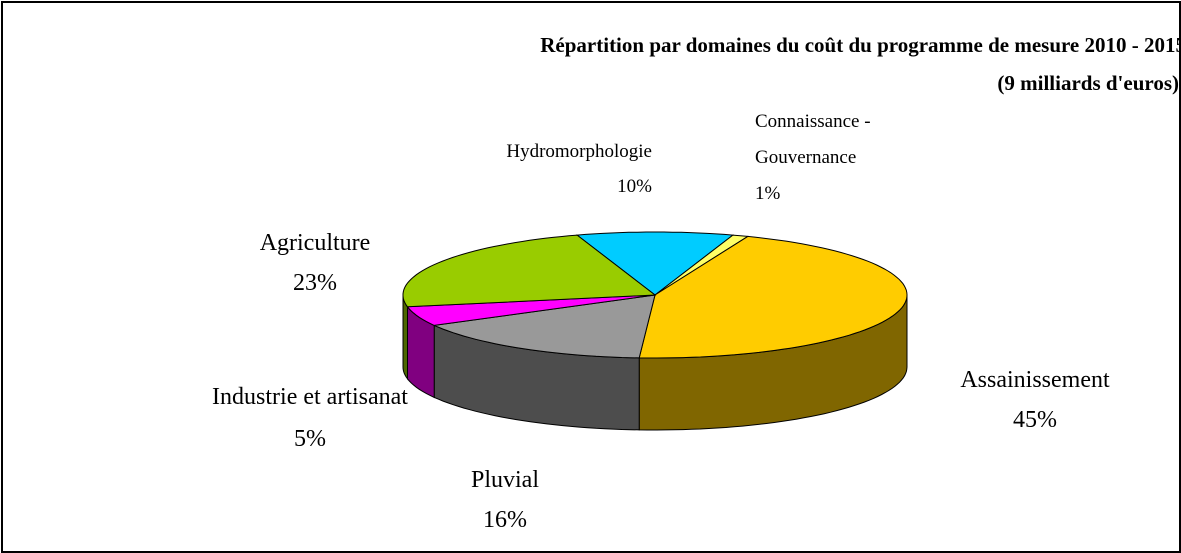  I want to click on category-label: Industrie et artisanat, so click(310, 397).